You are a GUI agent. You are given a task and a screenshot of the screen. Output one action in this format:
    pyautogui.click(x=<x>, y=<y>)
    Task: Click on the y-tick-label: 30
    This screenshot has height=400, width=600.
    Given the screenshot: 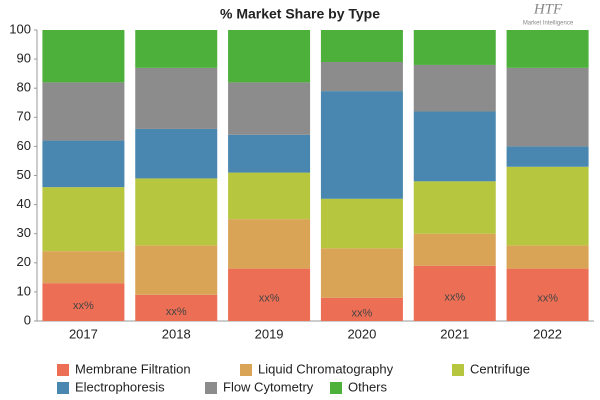 What is the action you would take?
    pyautogui.click(x=24, y=232)
    